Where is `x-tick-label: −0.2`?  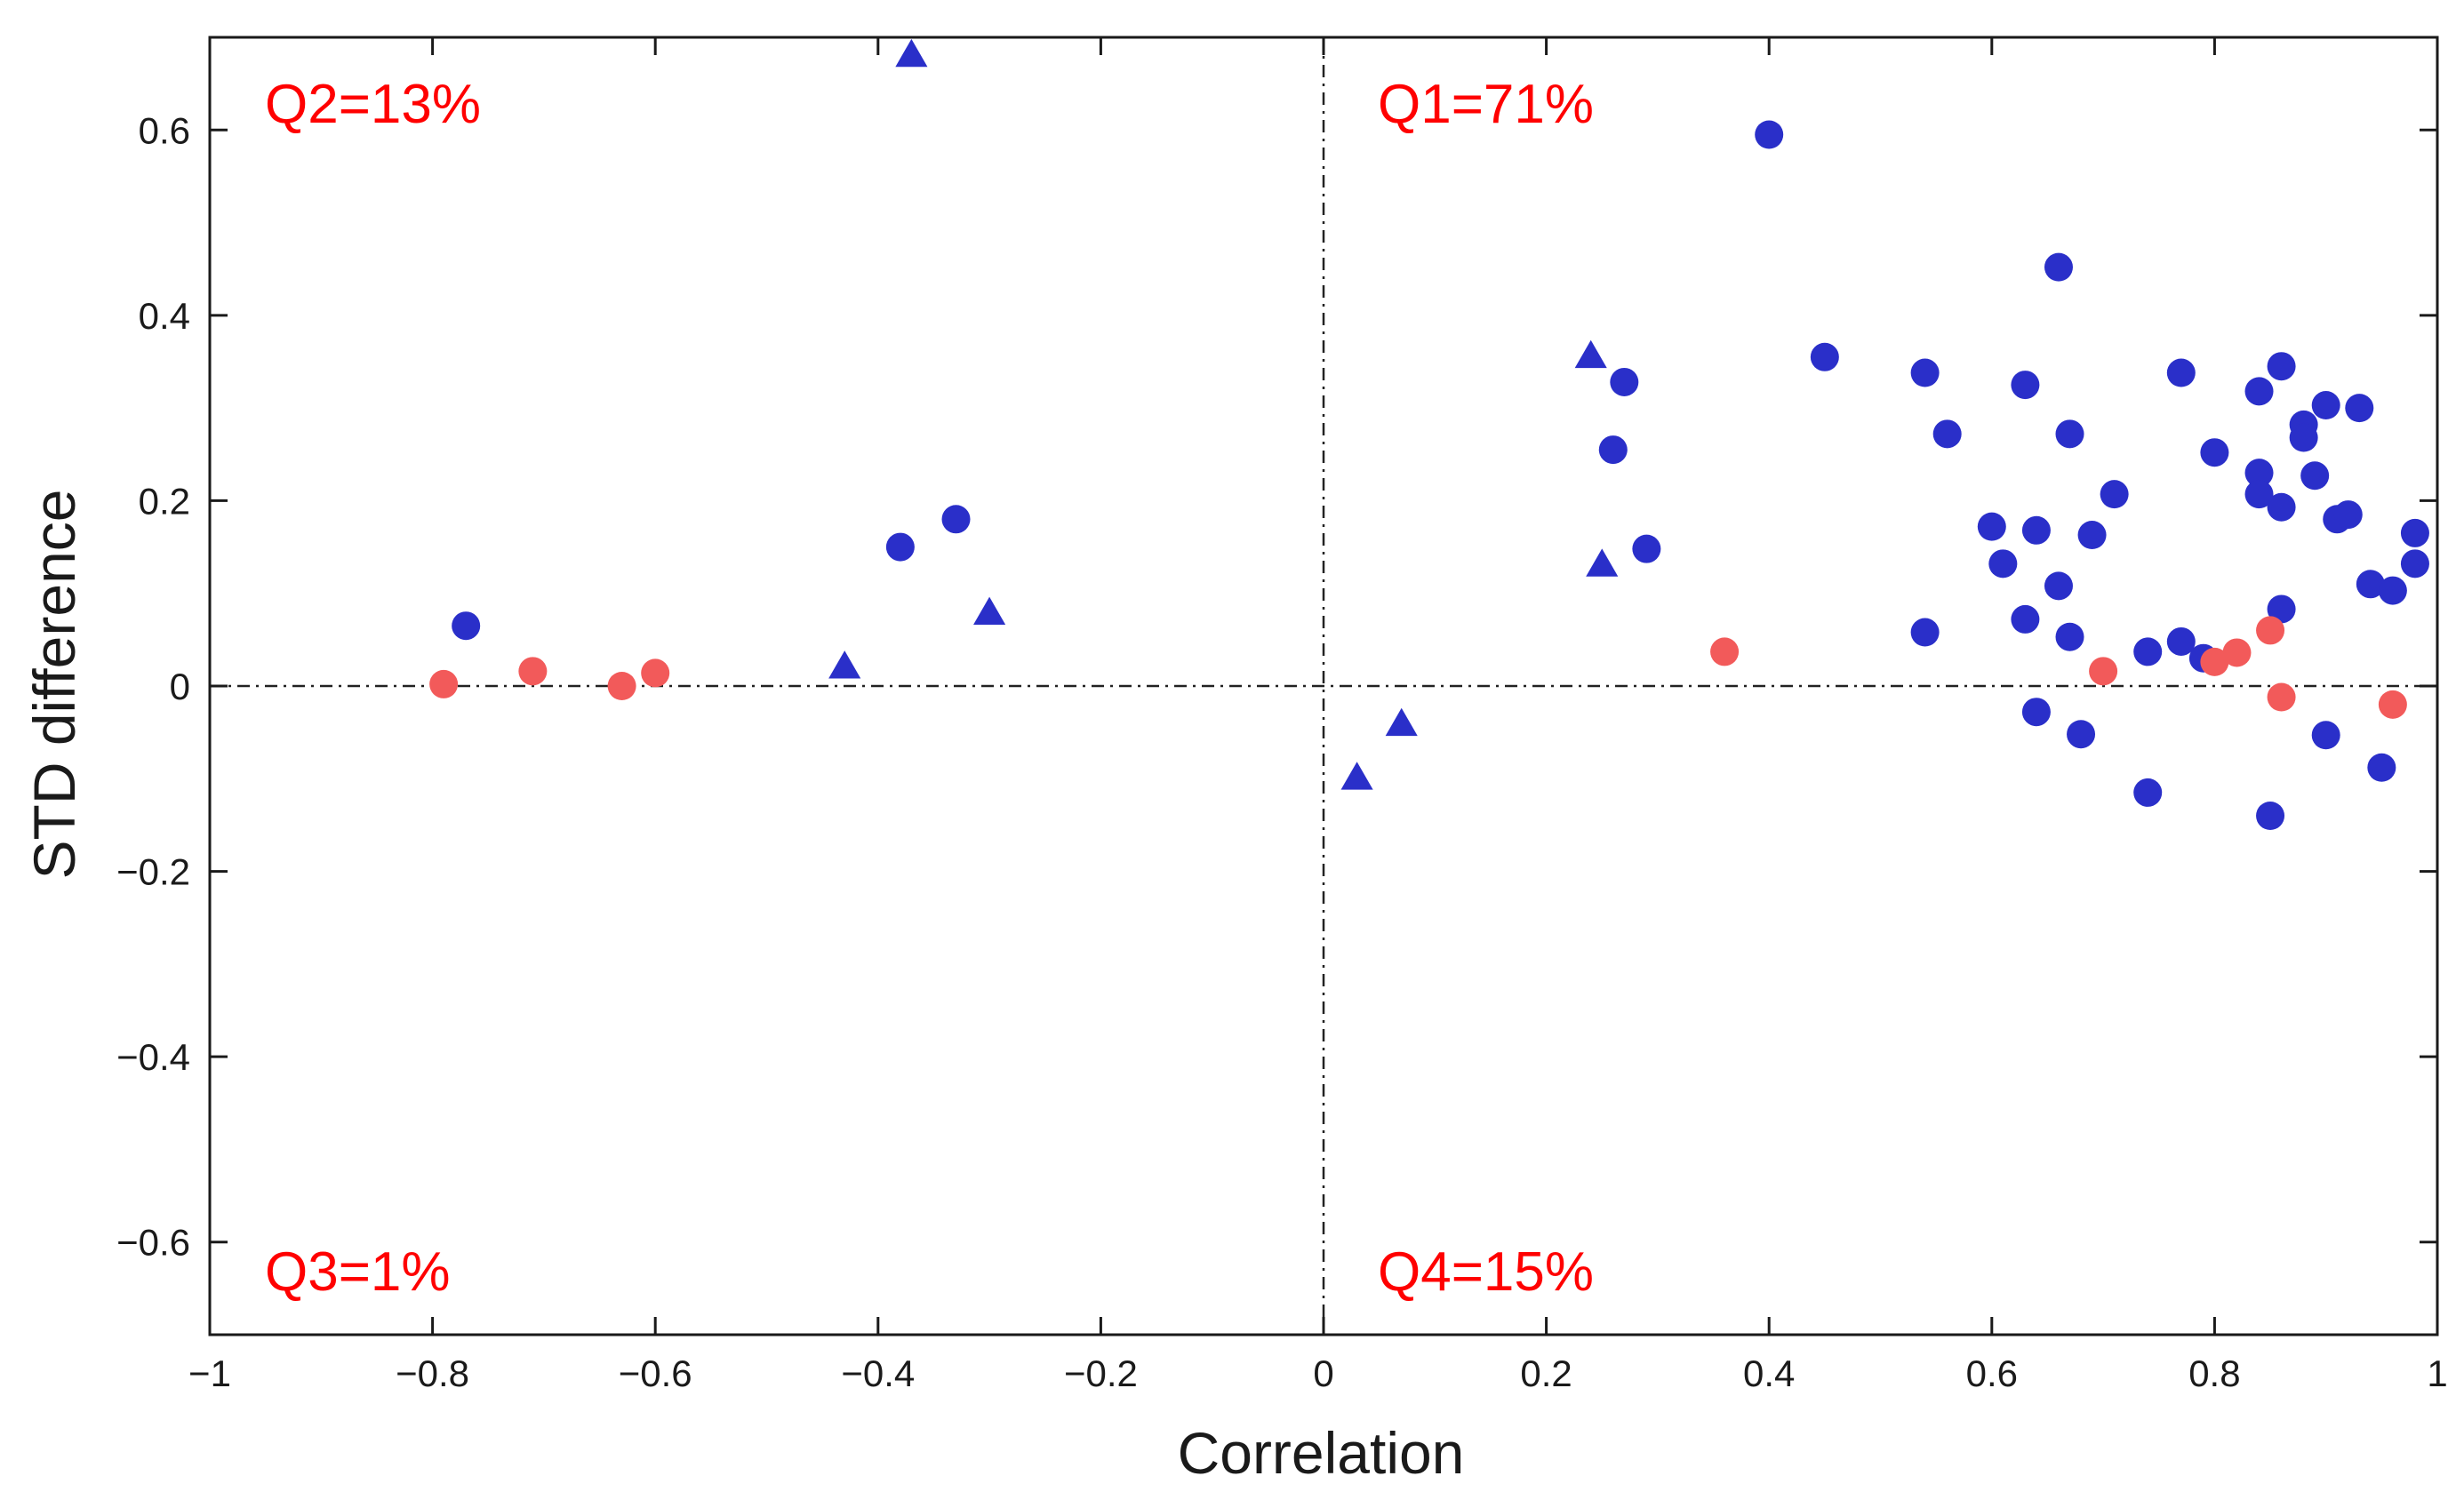
x-tick-label: −0.2 is located at coordinates (1101, 1373).